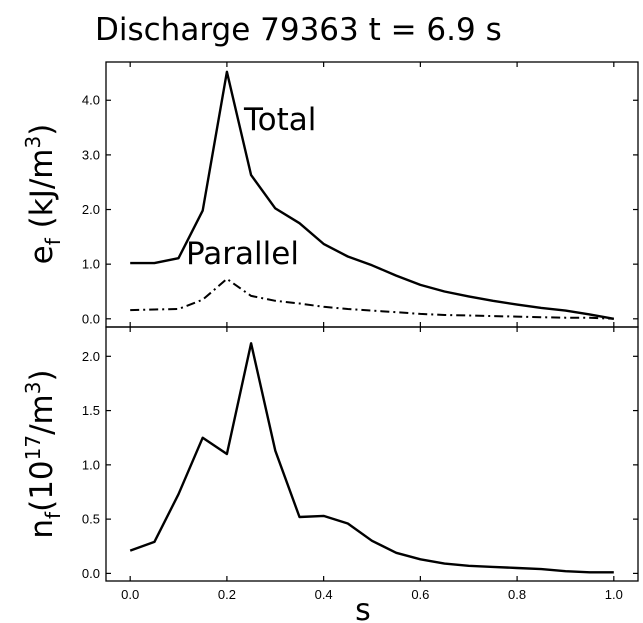 This screenshot has height=623, width=643. I want to click on bottom-ylabel-sub: f, so click(53, 515).